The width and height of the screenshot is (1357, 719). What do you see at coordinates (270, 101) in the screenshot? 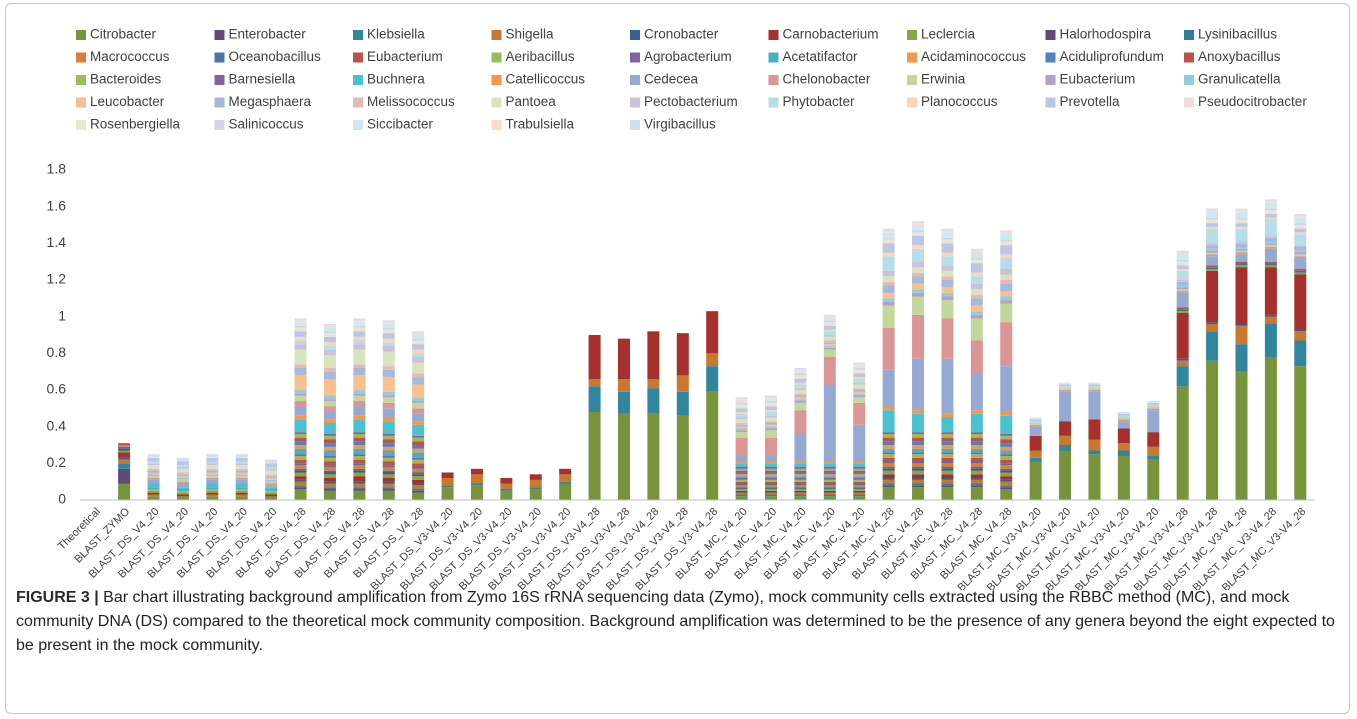
I see `legend-label: Megasphaera` at bounding box center [270, 101].